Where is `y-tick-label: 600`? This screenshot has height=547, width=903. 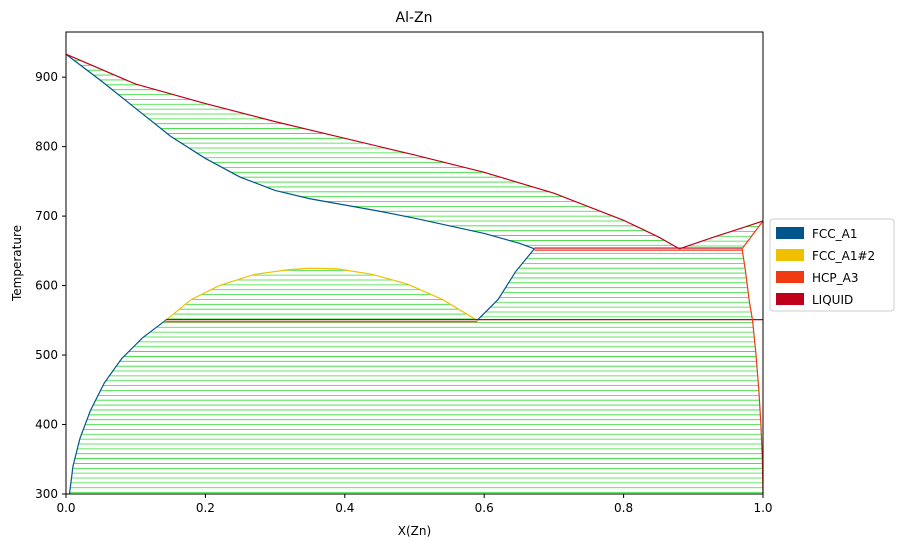
y-tick-label: 600 is located at coordinates (46, 286).